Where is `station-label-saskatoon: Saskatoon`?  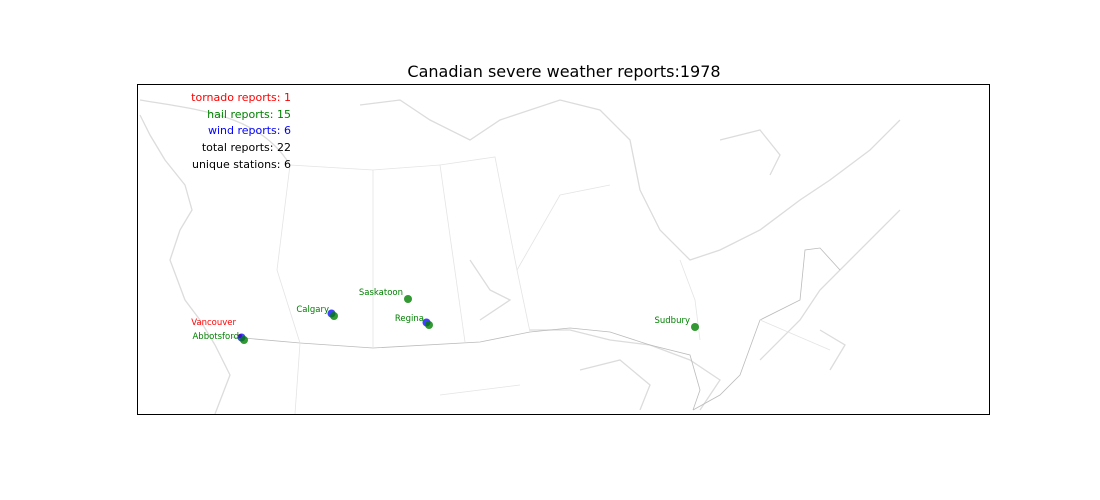 station-label-saskatoon: Saskatoon is located at coordinates (381, 293).